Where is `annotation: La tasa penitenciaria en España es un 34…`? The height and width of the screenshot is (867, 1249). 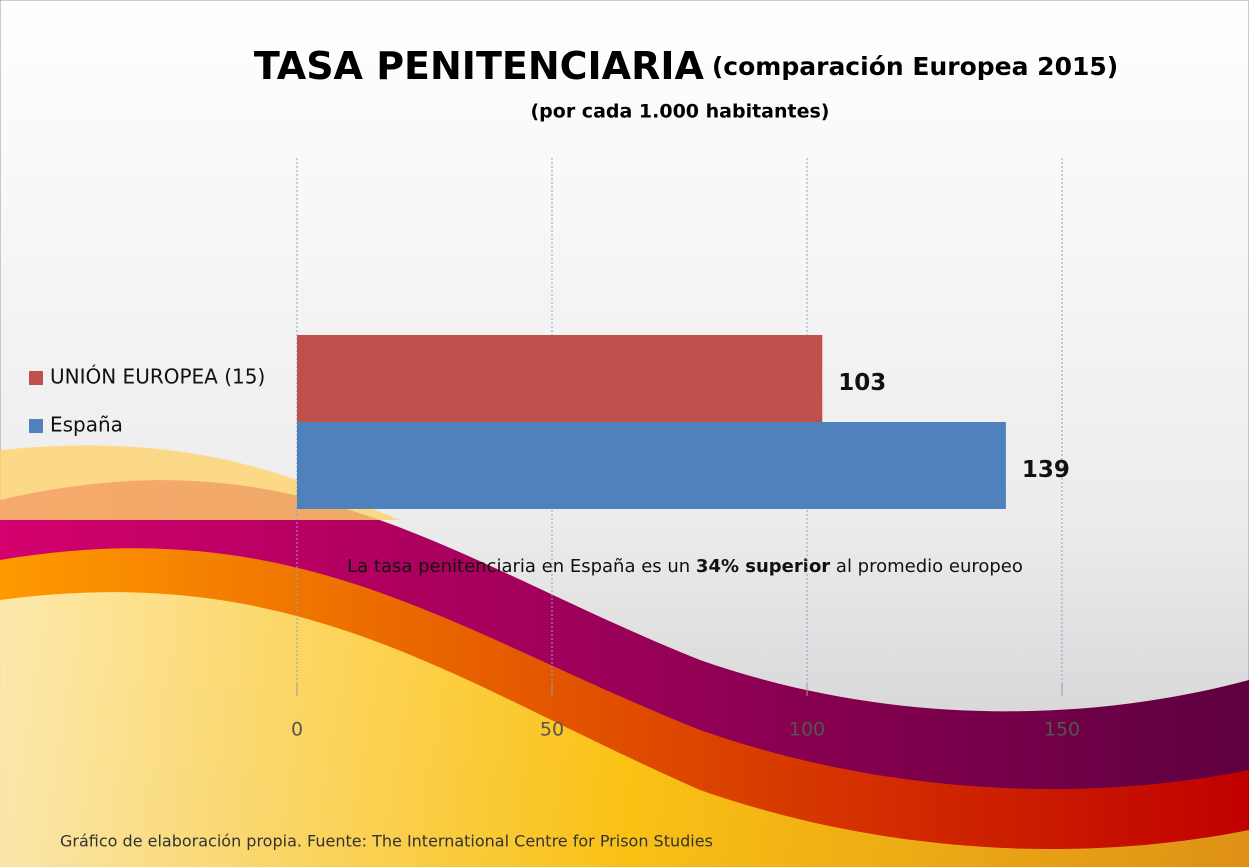 annotation: La tasa penitenciaria en España es un 34… is located at coordinates (685, 566).